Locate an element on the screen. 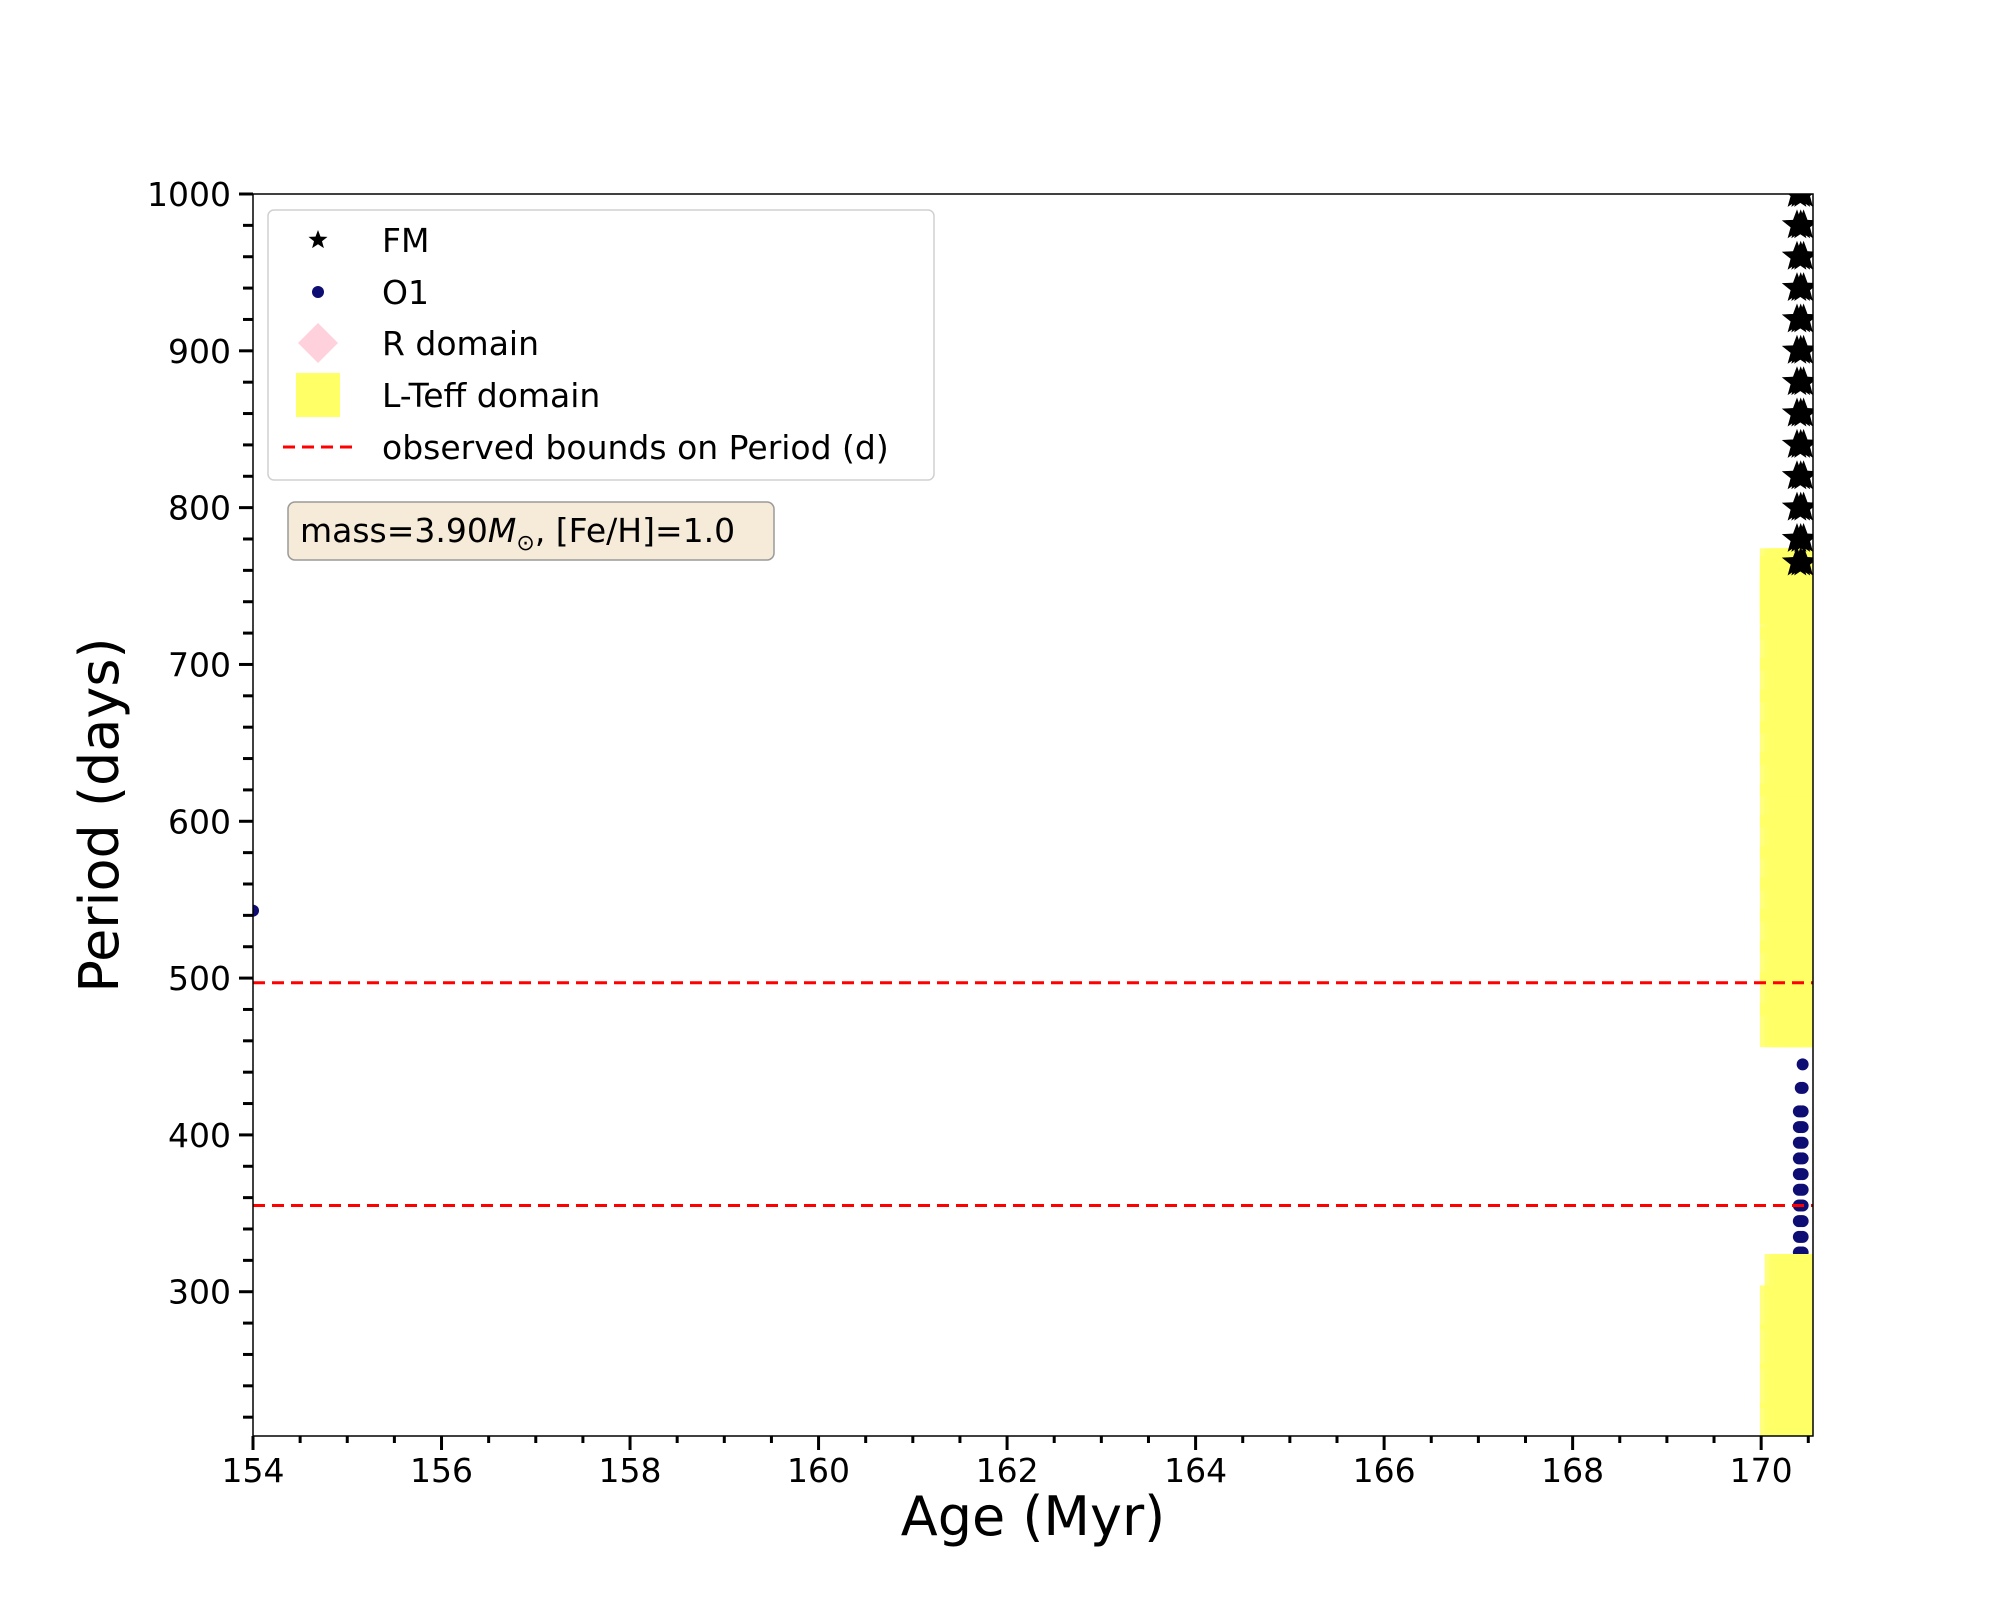 Image resolution: width=2000 pixels, height=1604 pixels. legend-item: O1 is located at coordinates (370, 292).